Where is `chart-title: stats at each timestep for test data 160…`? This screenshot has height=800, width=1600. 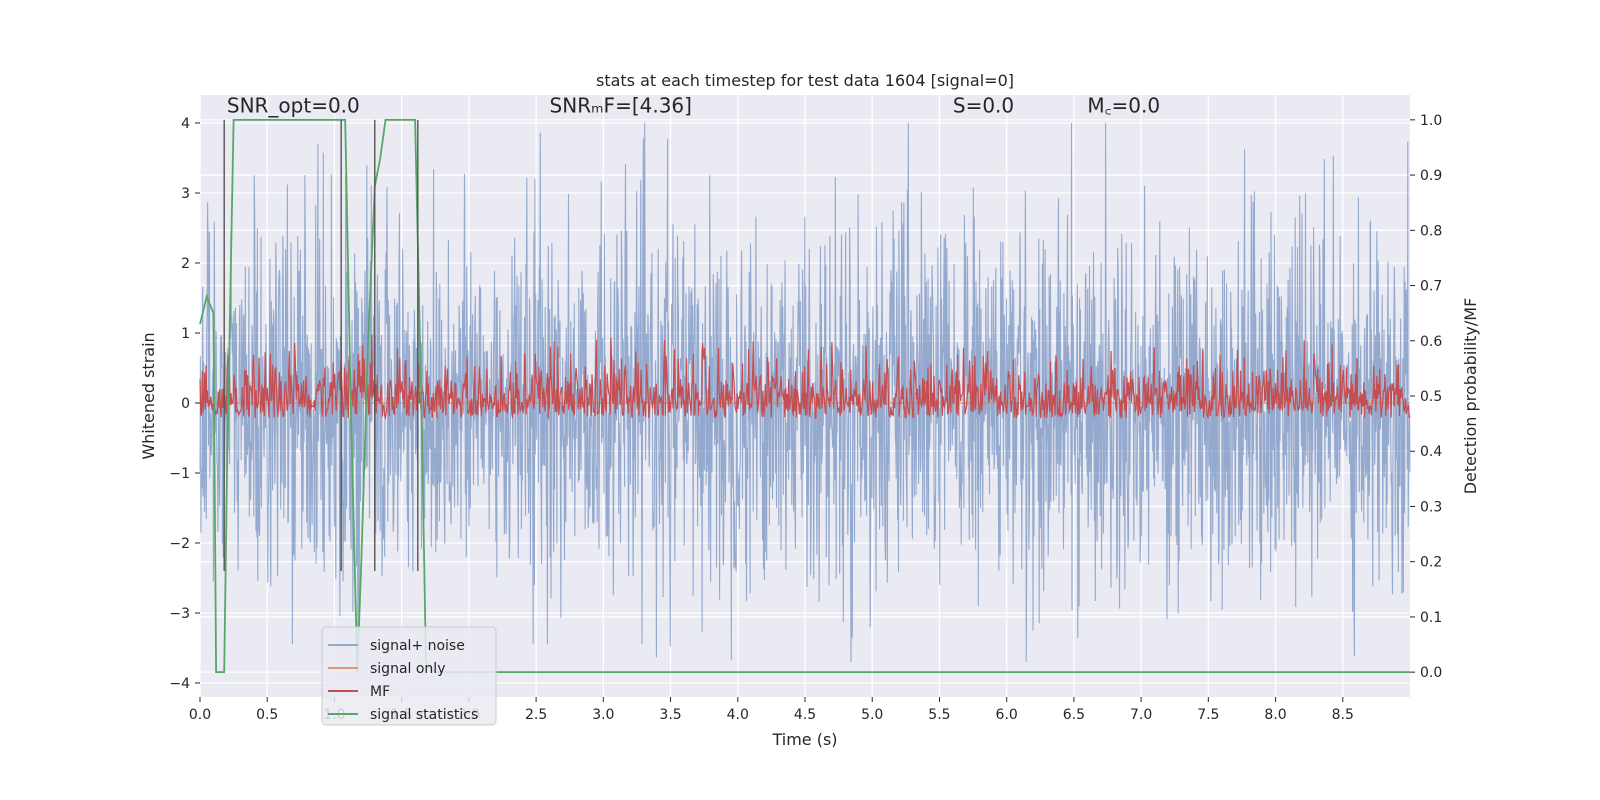 chart-title: stats at each timestep for test data 160… is located at coordinates (805, 80).